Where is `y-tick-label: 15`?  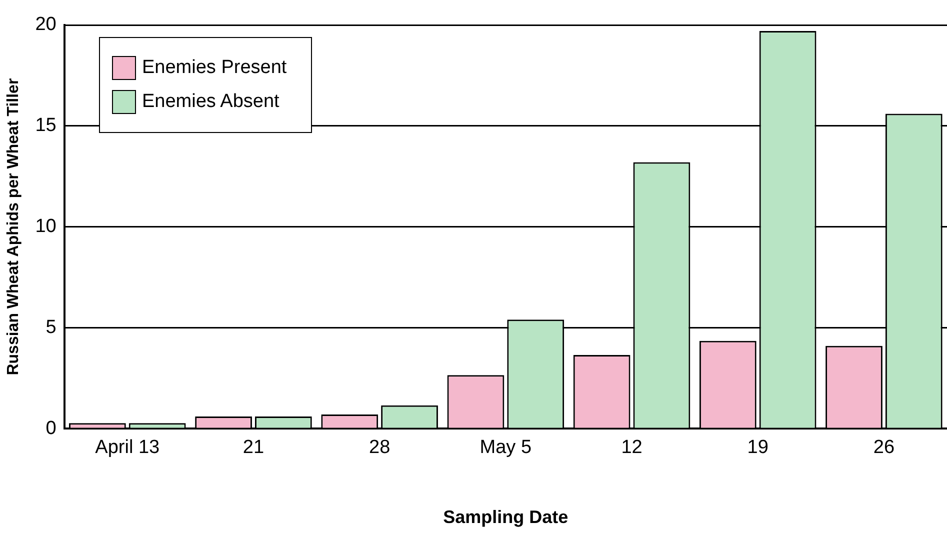 y-tick-label: 15 is located at coordinates (45, 125).